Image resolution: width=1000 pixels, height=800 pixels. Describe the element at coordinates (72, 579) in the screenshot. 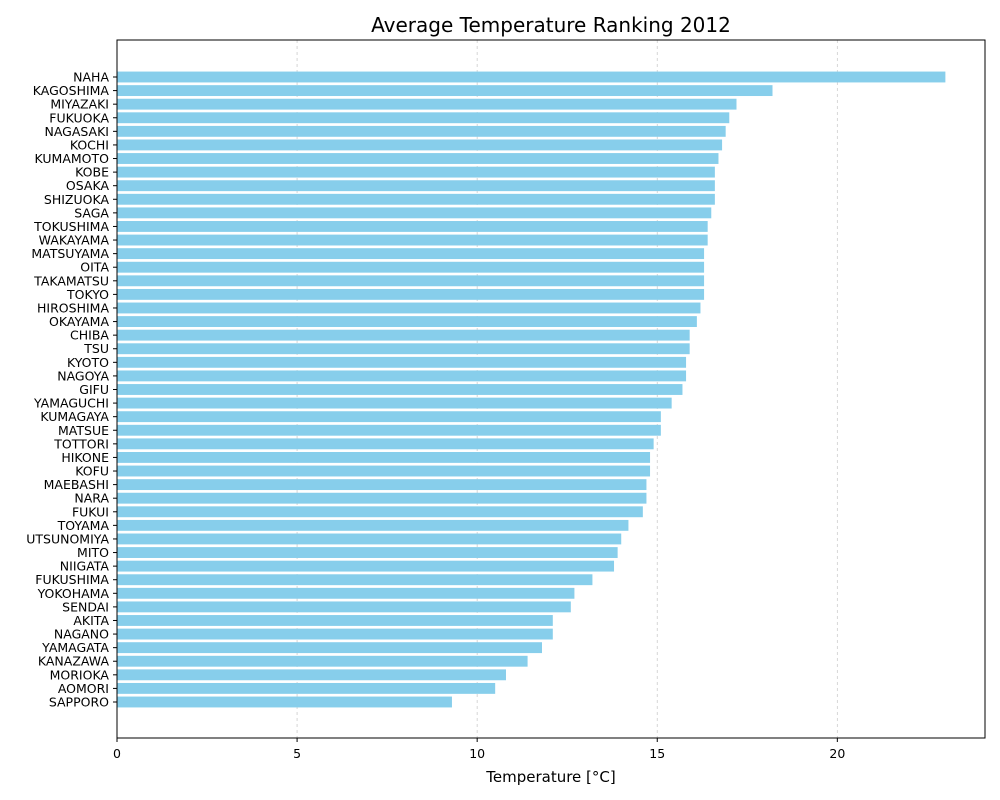

I see `y-tick-label: FUKUSHIMA` at that location.